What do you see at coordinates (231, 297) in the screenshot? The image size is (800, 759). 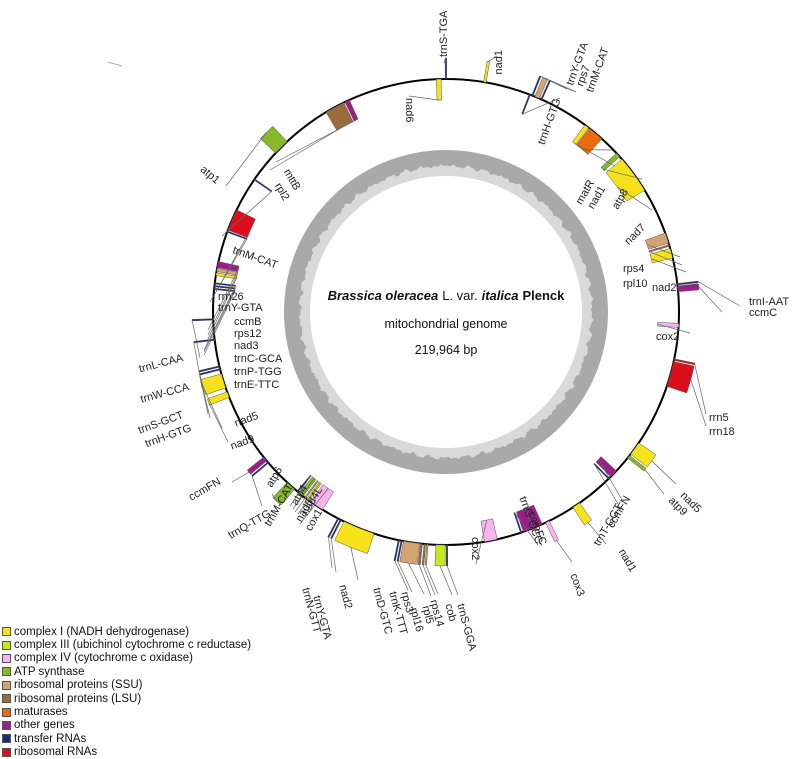 I see `gene-label-rrn26: rrn26` at bounding box center [231, 297].